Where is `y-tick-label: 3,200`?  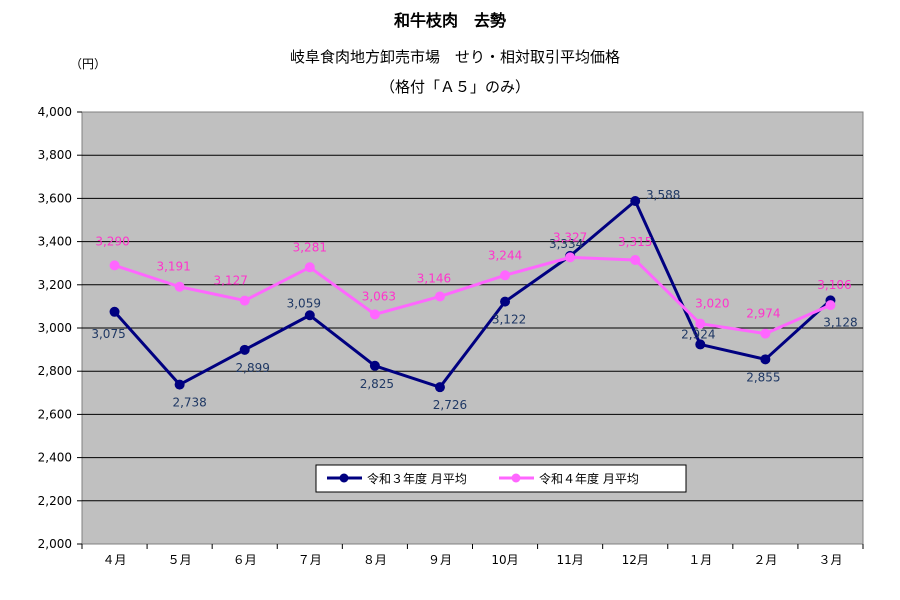
y-tick-label: 3,200 is located at coordinates (55, 285).